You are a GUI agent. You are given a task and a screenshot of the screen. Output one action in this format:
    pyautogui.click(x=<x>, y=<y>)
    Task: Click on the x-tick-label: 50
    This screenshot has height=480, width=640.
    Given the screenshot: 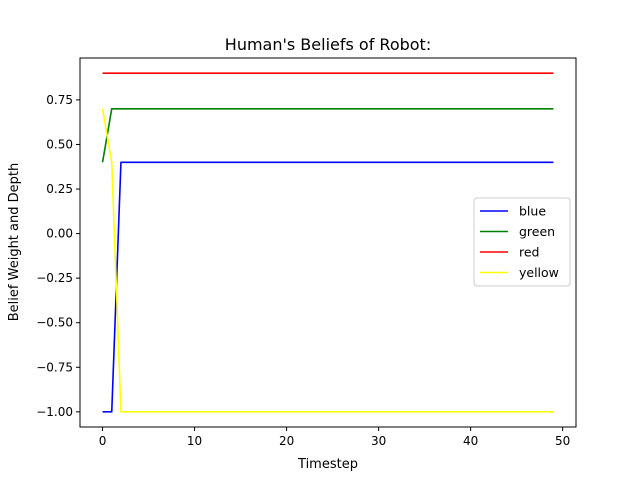 What is the action you would take?
    pyautogui.click(x=562, y=441)
    